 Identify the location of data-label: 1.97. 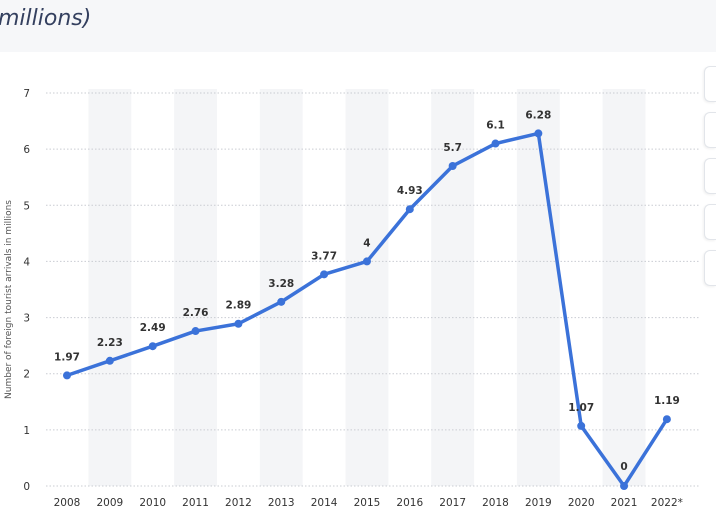
(67, 357).